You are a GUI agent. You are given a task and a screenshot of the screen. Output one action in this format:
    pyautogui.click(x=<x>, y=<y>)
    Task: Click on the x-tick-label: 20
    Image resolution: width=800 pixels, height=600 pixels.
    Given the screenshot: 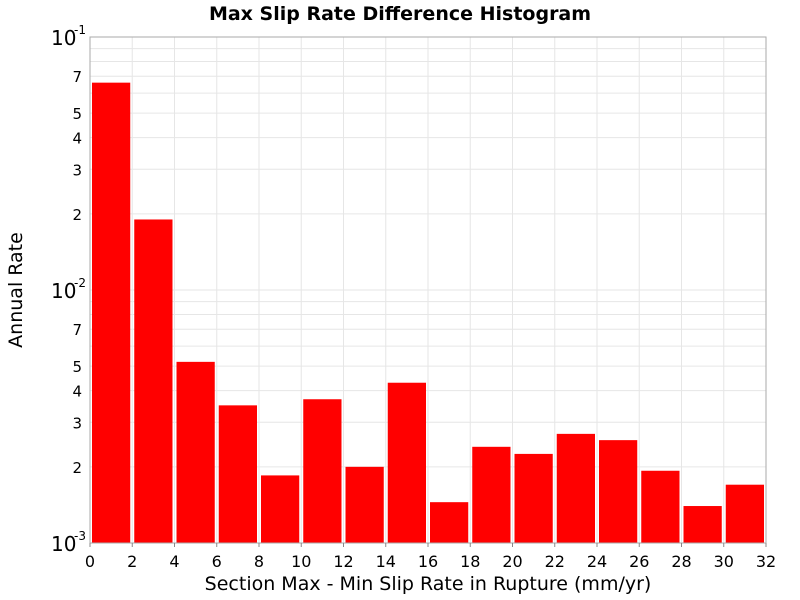 What is the action you would take?
    pyautogui.click(x=512, y=561)
    